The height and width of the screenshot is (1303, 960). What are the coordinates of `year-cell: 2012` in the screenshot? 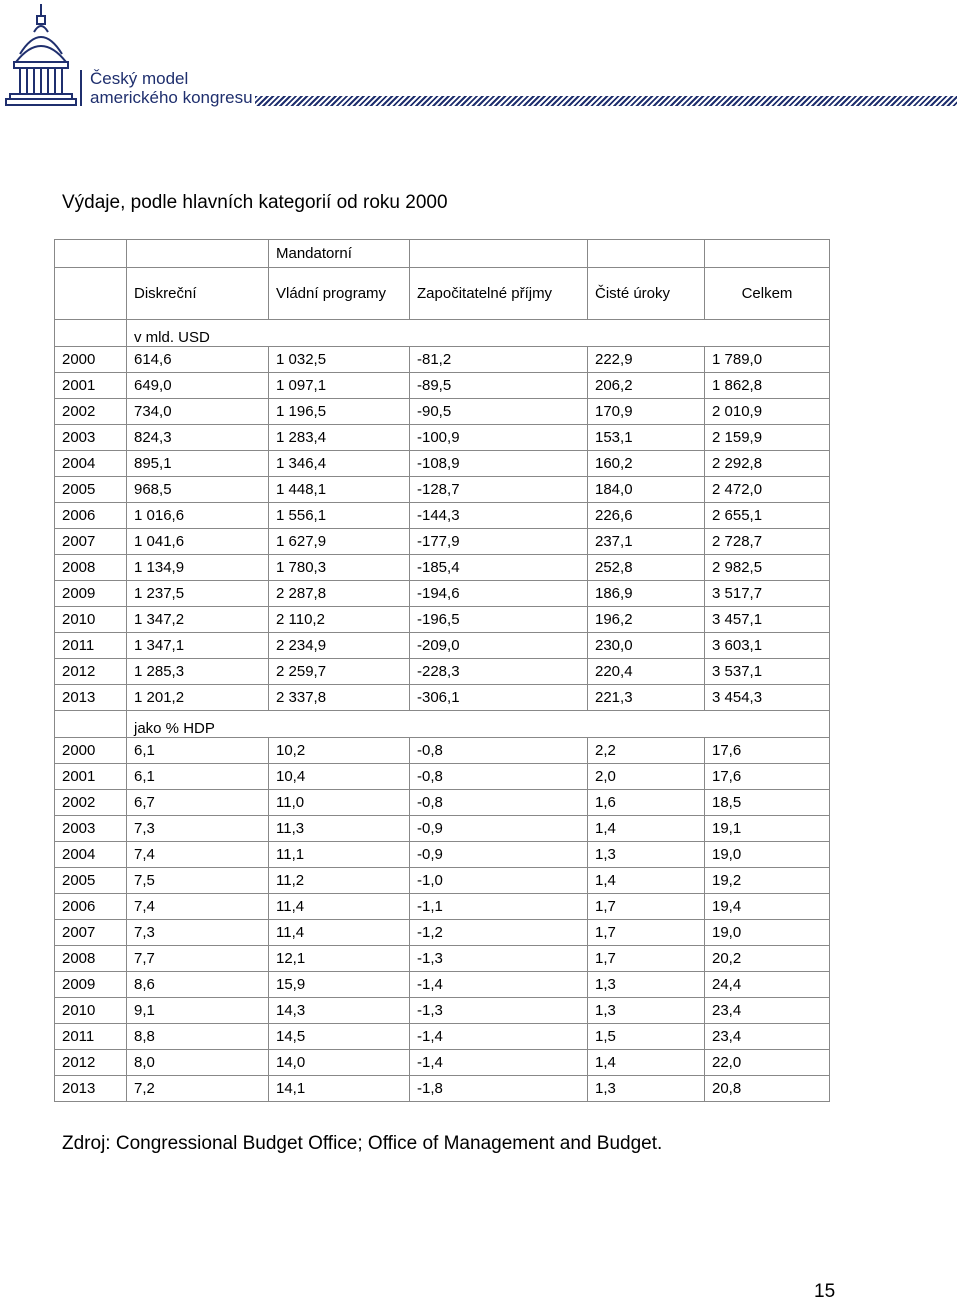 It's located at (90, 1062).